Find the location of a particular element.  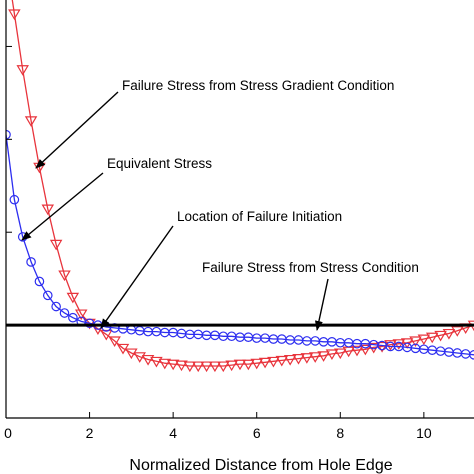

annotation-stress-condition-label: Failure Stress from Stress Condition is located at coordinates (310, 267).